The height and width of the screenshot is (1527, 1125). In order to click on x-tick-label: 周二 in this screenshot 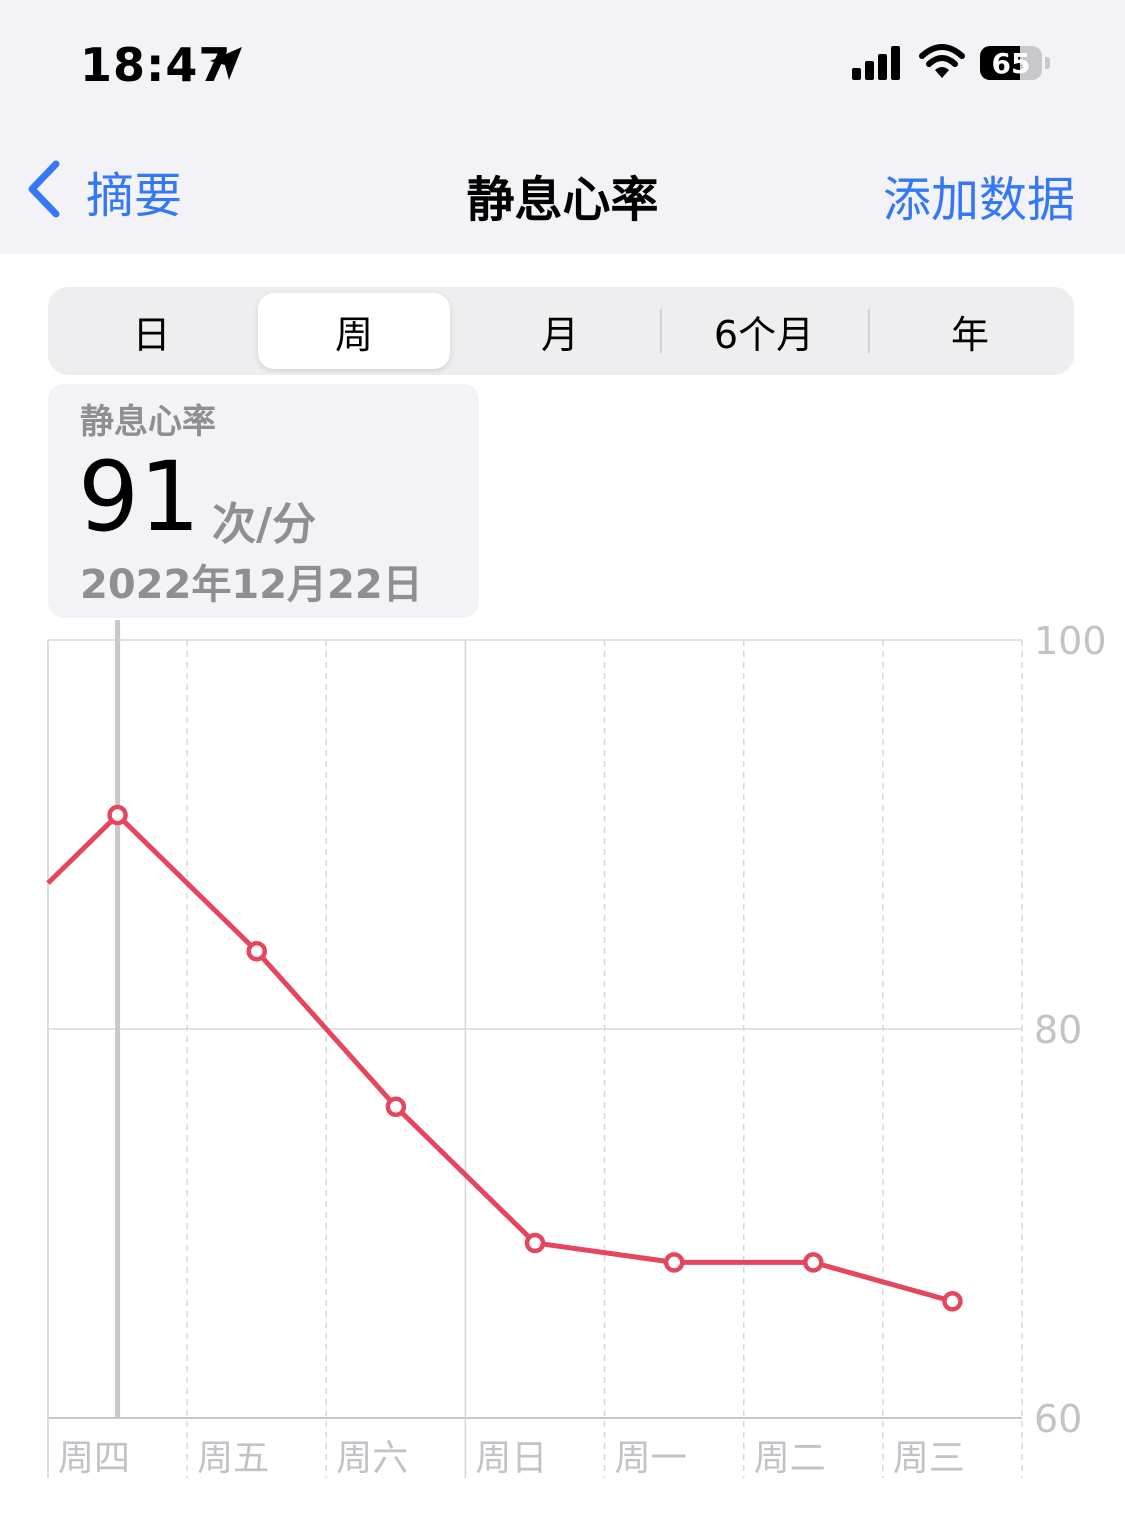, I will do `click(790, 1458)`.